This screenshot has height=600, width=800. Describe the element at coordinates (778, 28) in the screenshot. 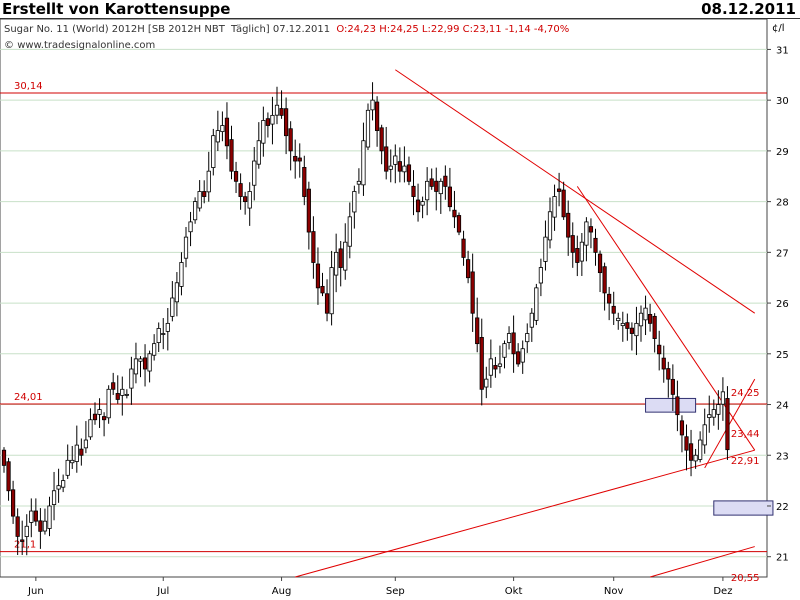

I see `unit-label: ¢/l` at that location.